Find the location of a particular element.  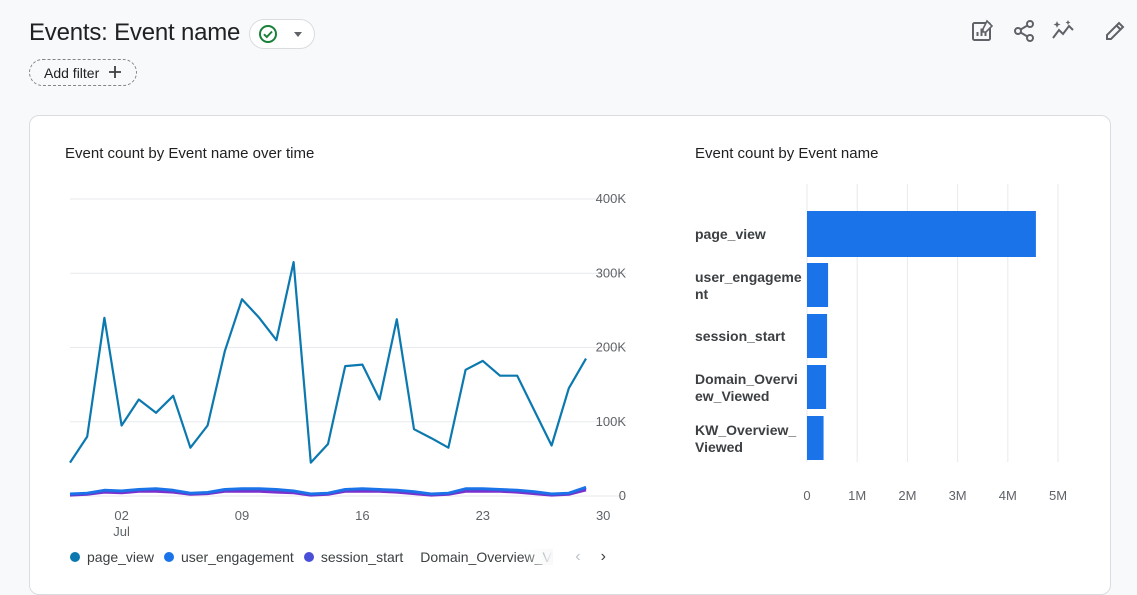

bar-domain-overview-viewed is located at coordinates (817, 387).